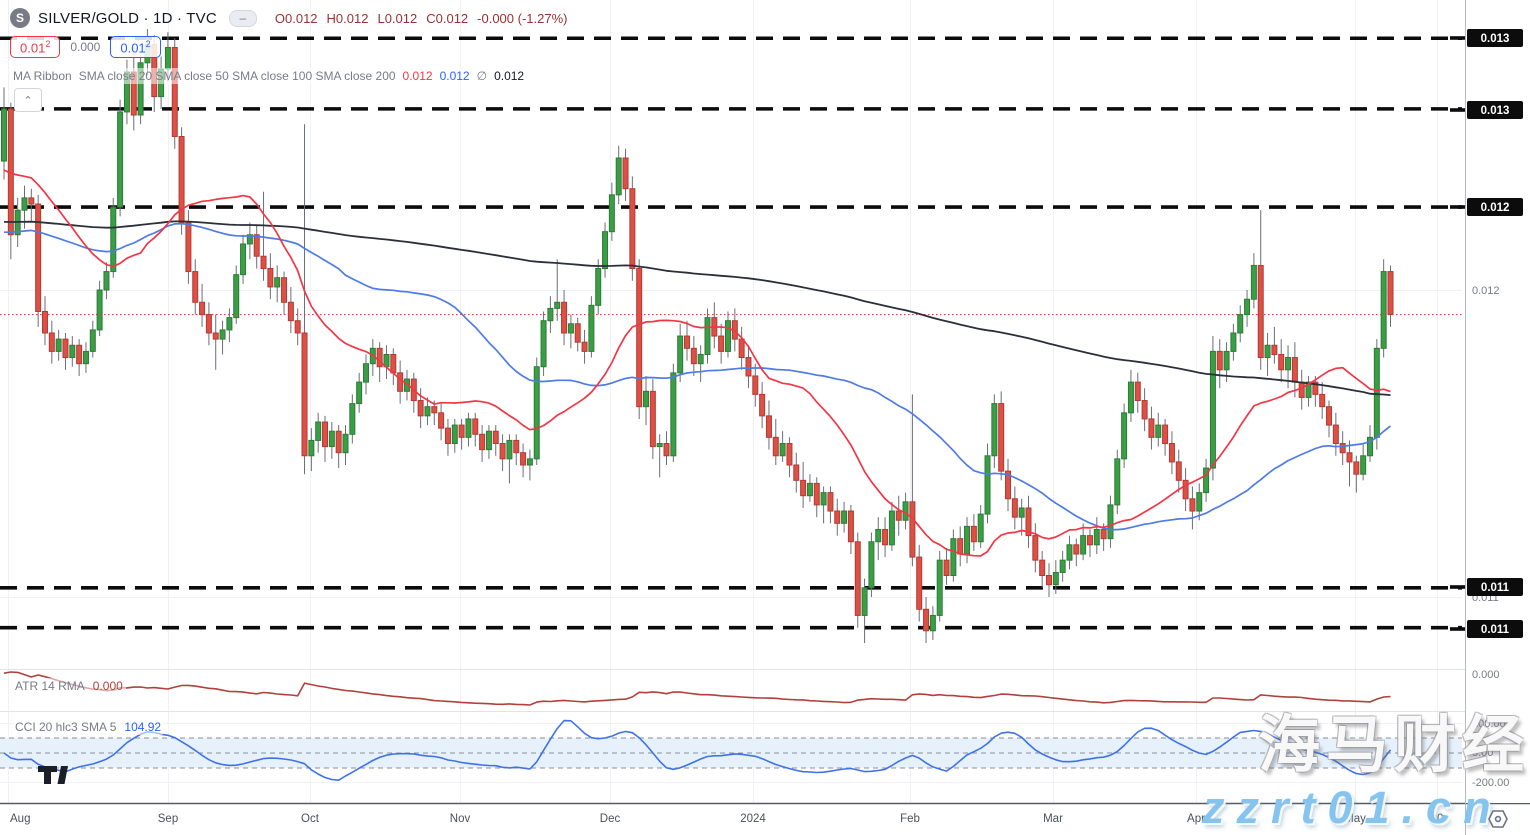 The image size is (1530, 835). What do you see at coordinates (20, 18) in the screenshot?
I see `symbol-logo-icon: S` at bounding box center [20, 18].